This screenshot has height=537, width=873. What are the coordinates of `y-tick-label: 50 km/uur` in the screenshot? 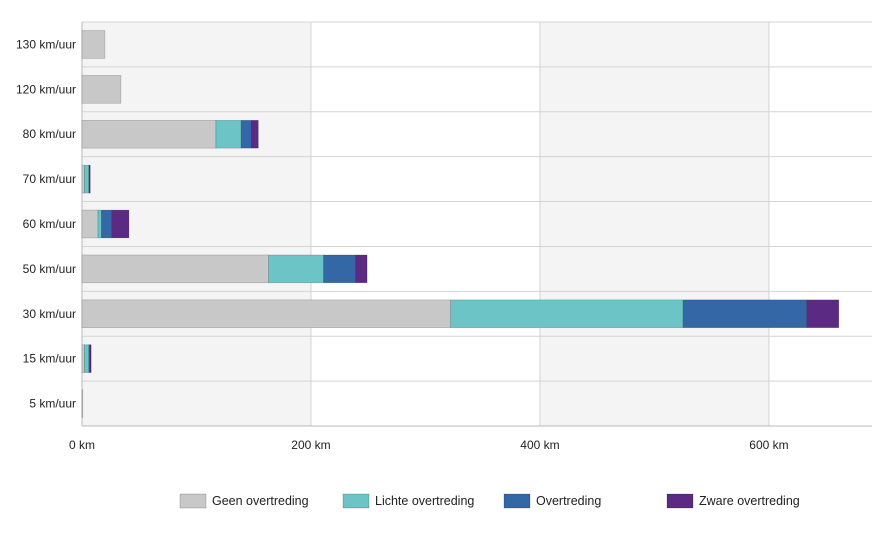 It's located at (49, 269).